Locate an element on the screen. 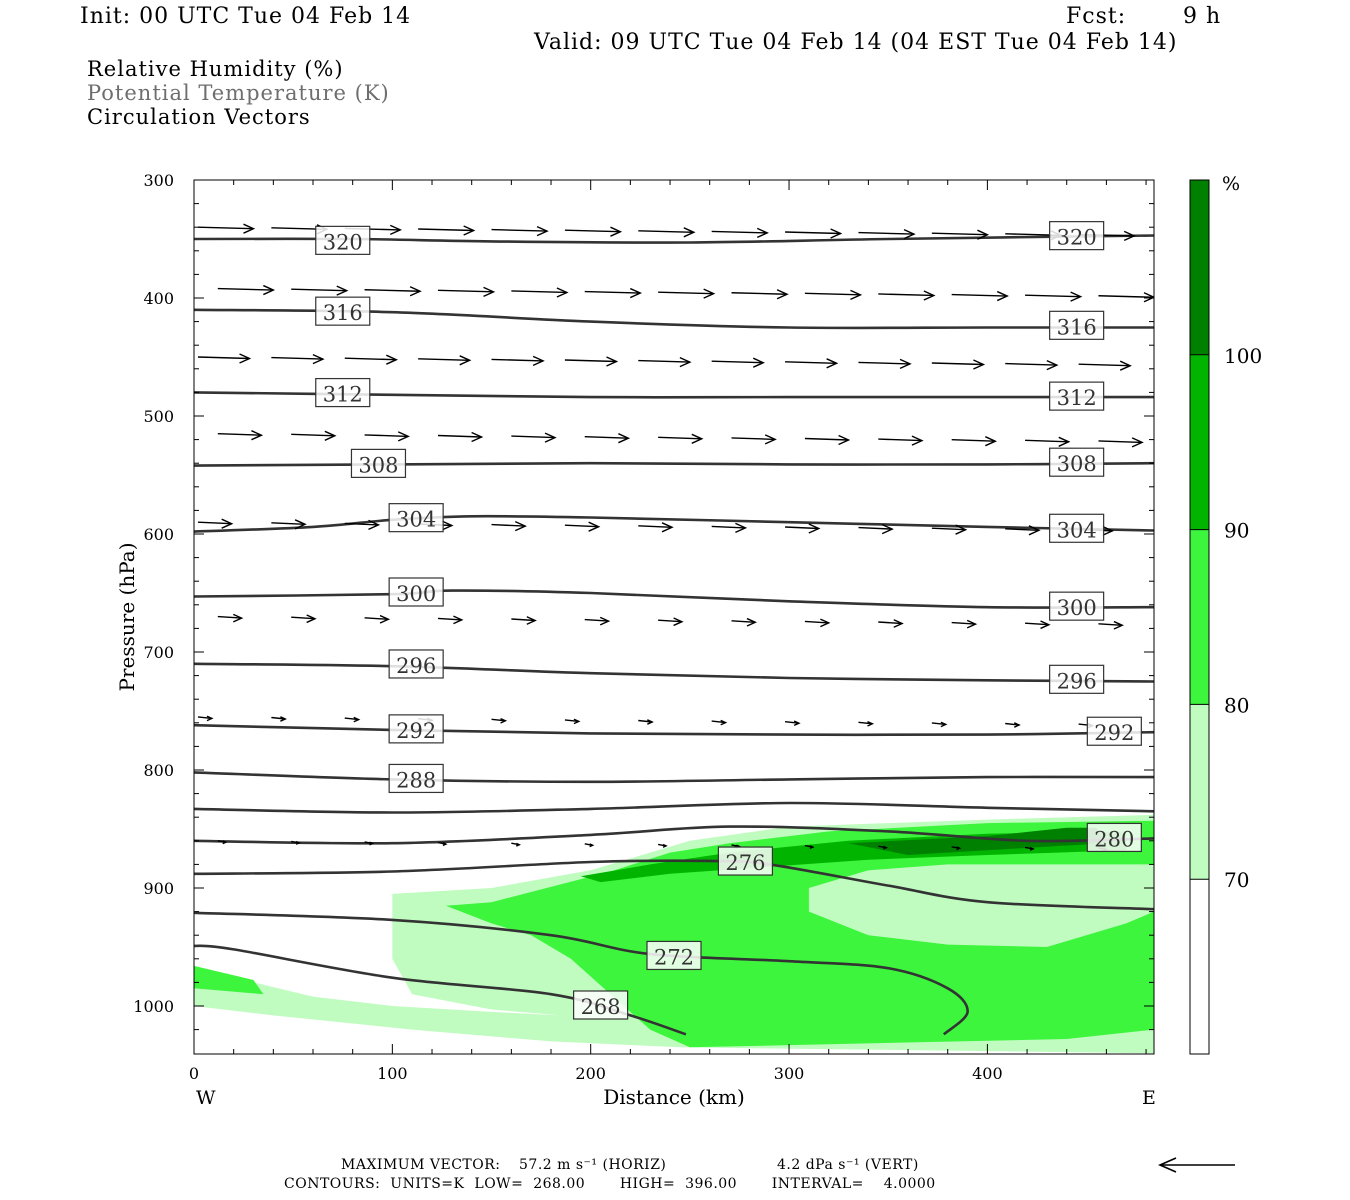 This screenshot has width=1350, height=1200. colorbar-unit: % is located at coordinates (1231, 184).